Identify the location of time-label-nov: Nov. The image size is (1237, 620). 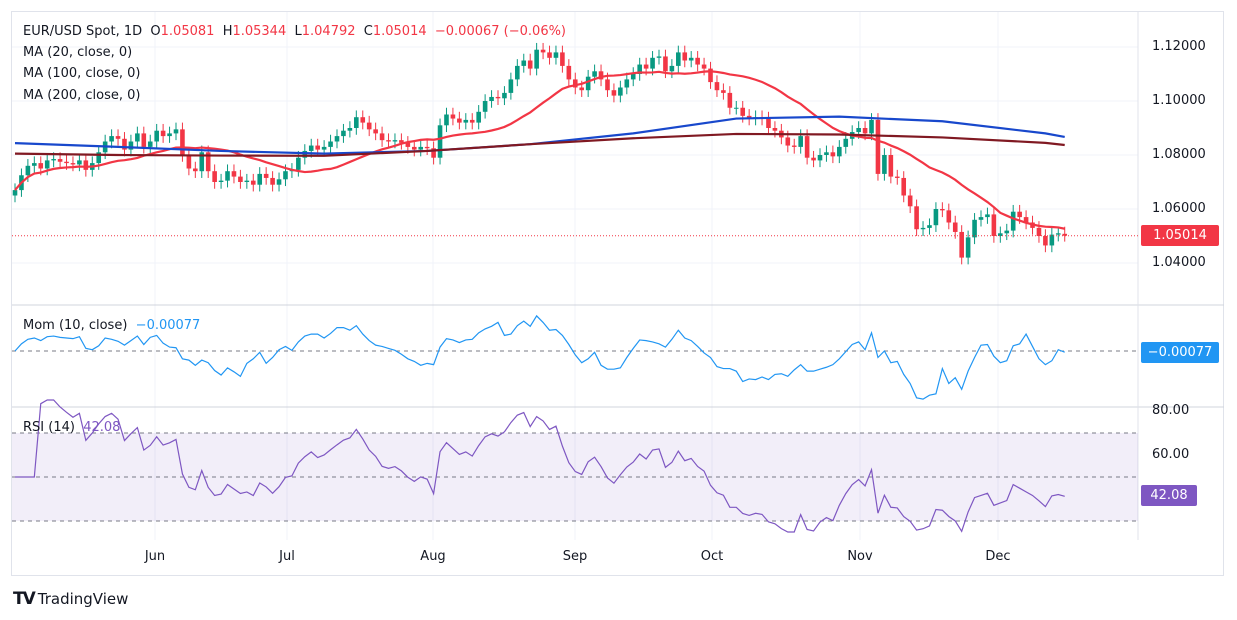
(860, 556).